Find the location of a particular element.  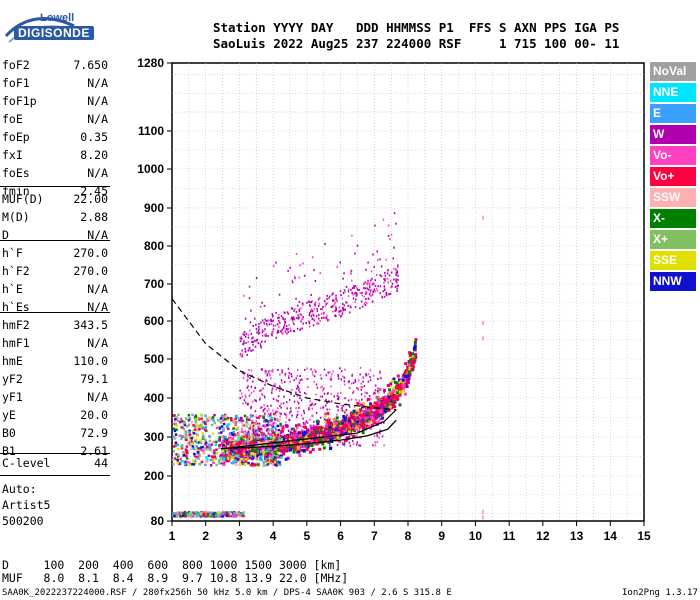

param-row-b0: B0 72.9 is located at coordinates (55, 434).